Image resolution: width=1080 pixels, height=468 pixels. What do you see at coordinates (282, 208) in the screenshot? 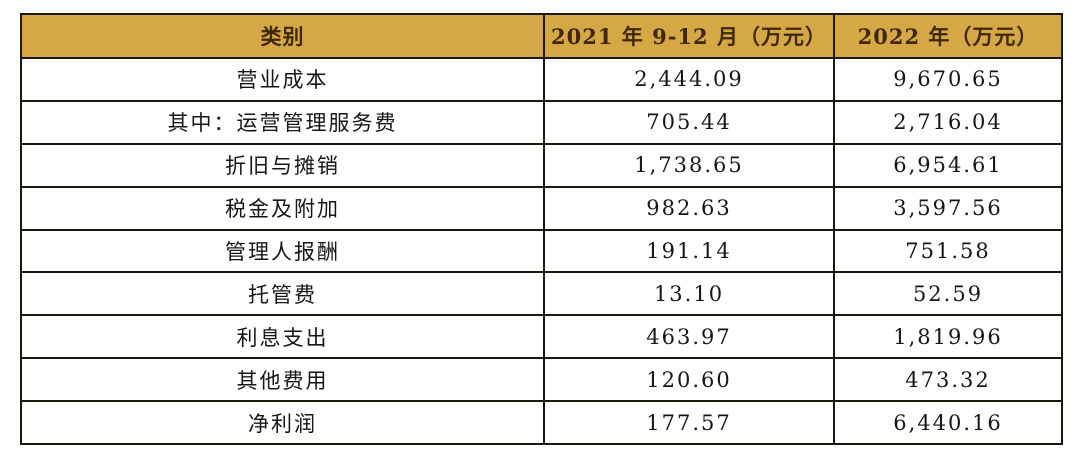
I see `category-cell: 税金及附加` at bounding box center [282, 208].